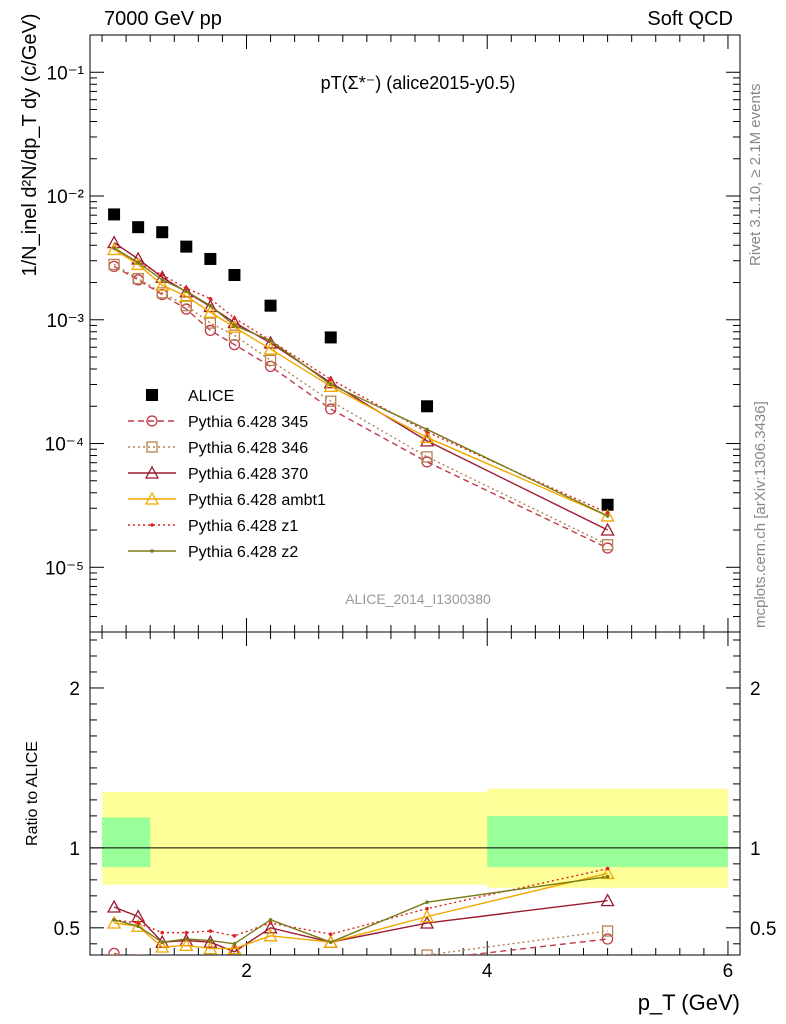 Image resolution: width=786 pixels, height=1024 pixels. What do you see at coordinates (763, 929) in the screenshot?
I see `ratio-ytick-label-right: 0.5` at bounding box center [763, 929].